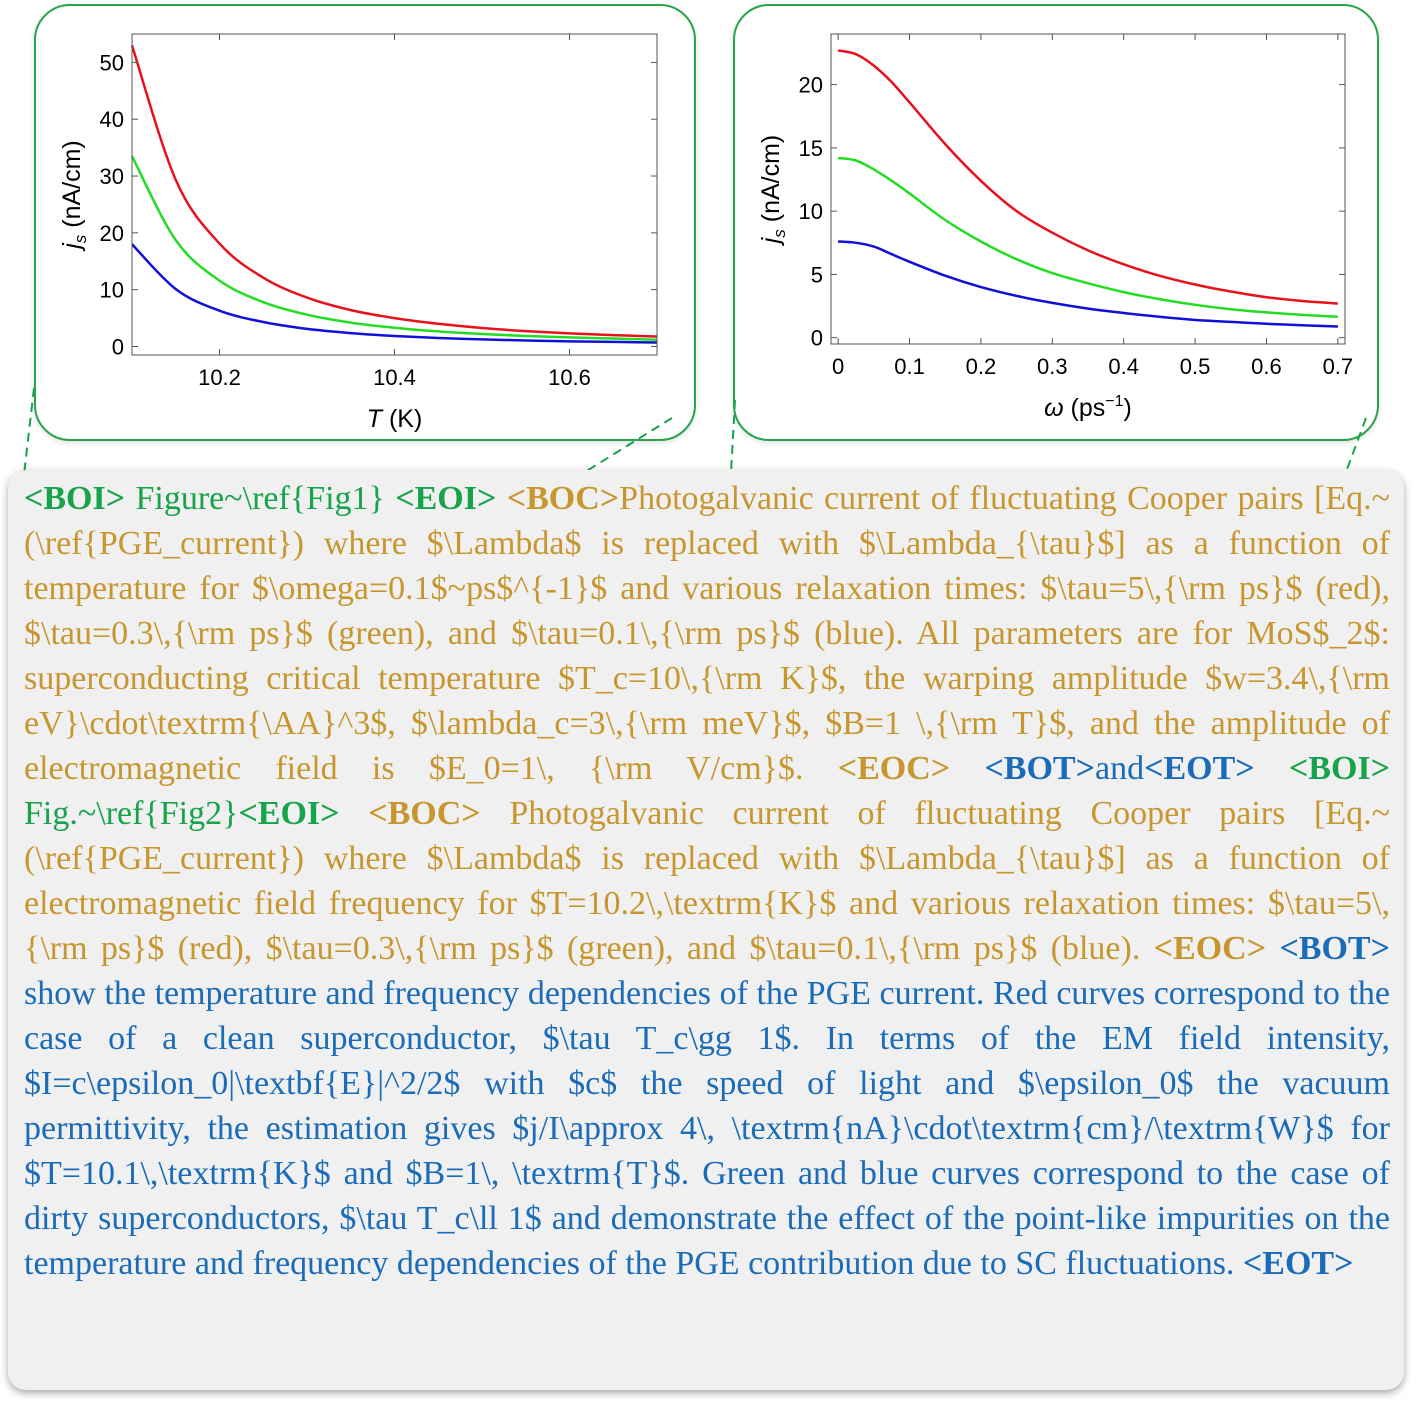  I want to click on plot2-y-tick-label: 15, so click(811, 148).